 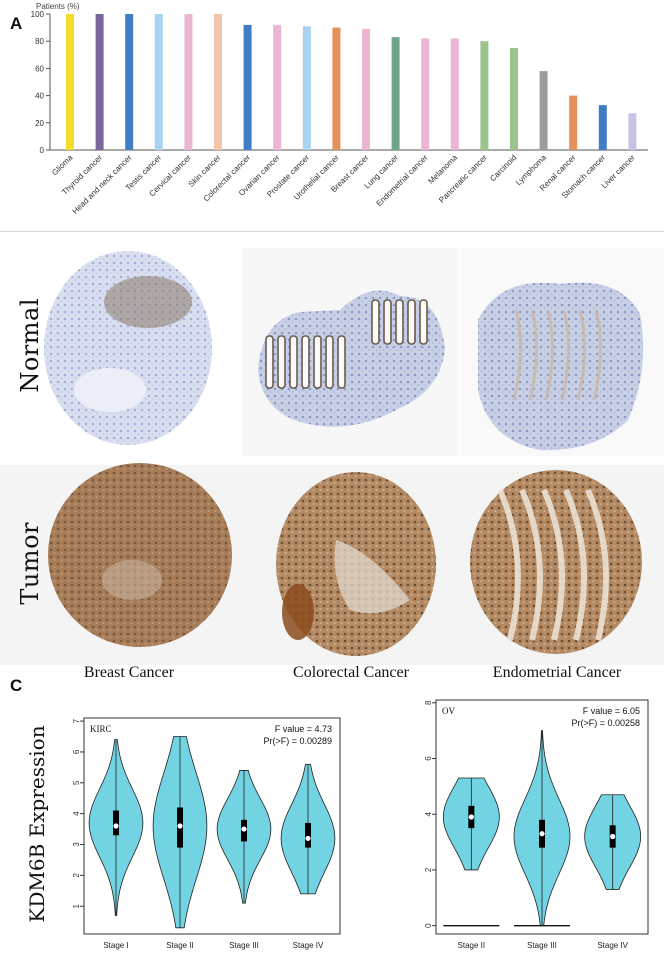 What do you see at coordinates (402, 180) in the screenshot?
I see `x-tick-label-12: Endometrial cancer` at bounding box center [402, 180].